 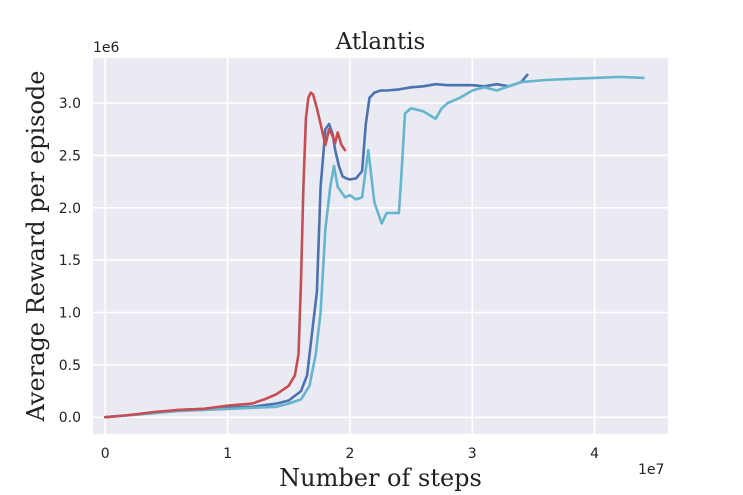 I want to click on y-axis-label: Average Reward per episode, so click(x=36, y=247).